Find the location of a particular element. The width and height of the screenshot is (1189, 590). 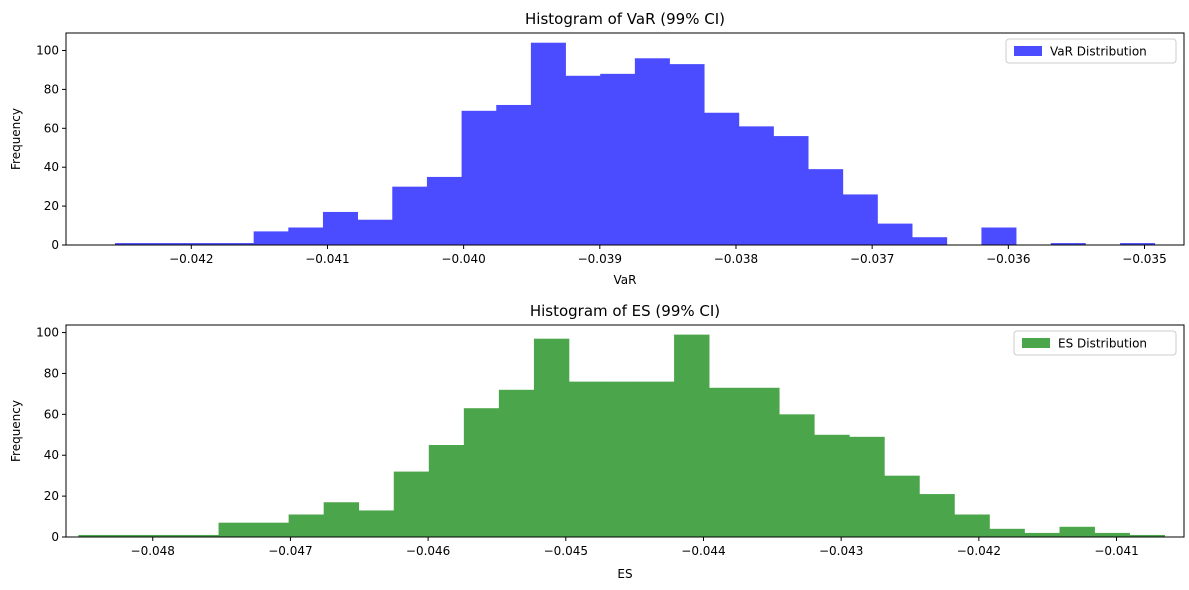

x-tick-label: −0.045 is located at coordinates (566, 551).